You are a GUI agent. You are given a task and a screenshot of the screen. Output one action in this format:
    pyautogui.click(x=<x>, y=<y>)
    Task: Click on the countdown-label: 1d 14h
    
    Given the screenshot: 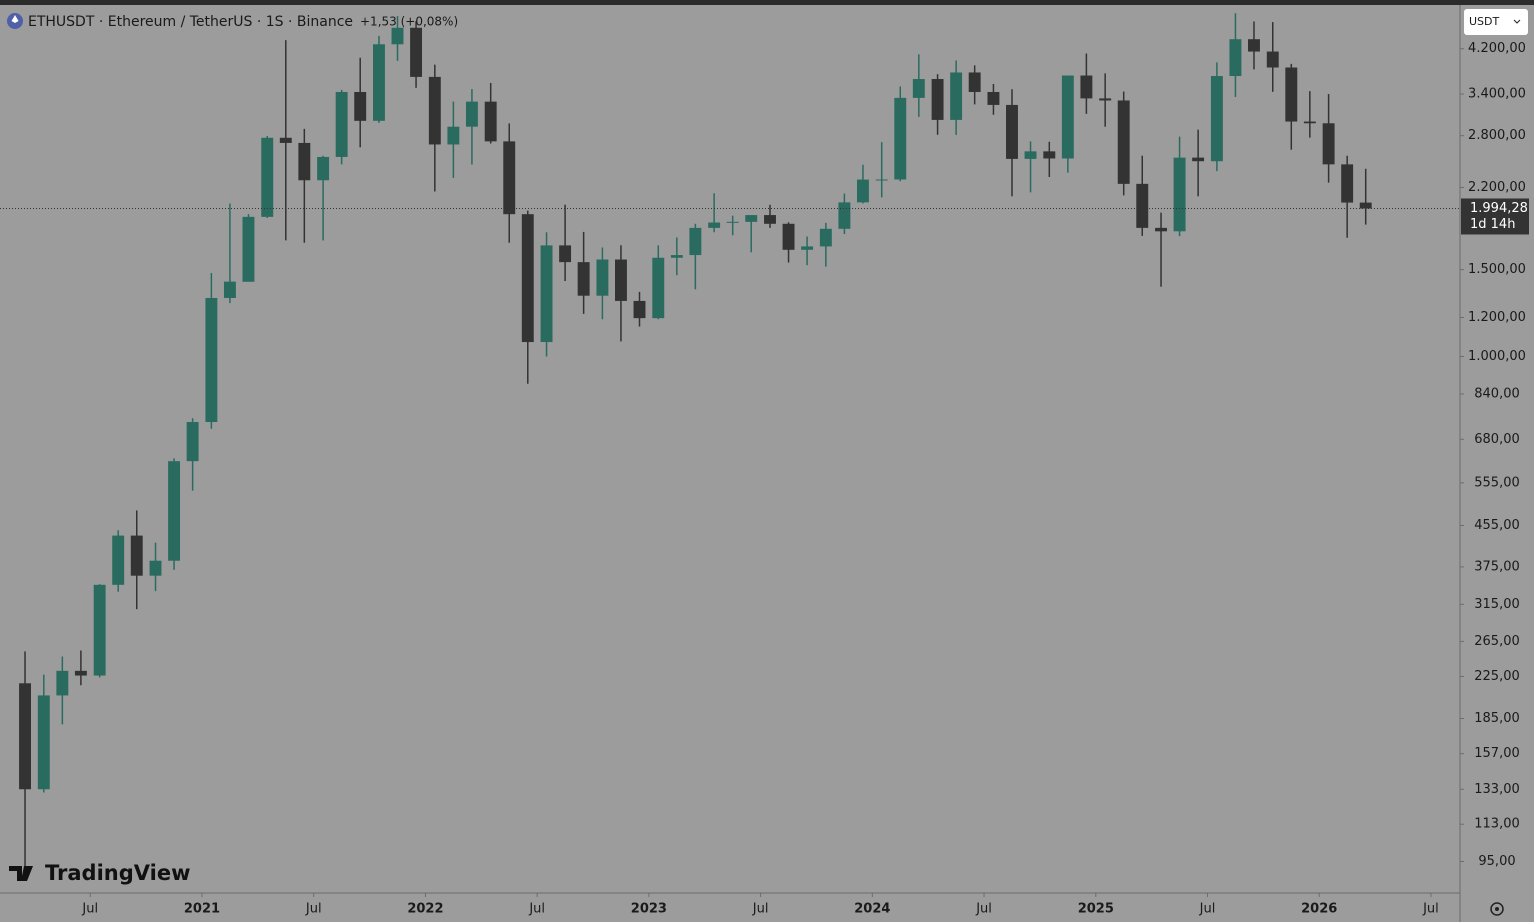 What is the action you would take?
    pyautogui.click(x=1492, y=224)
    